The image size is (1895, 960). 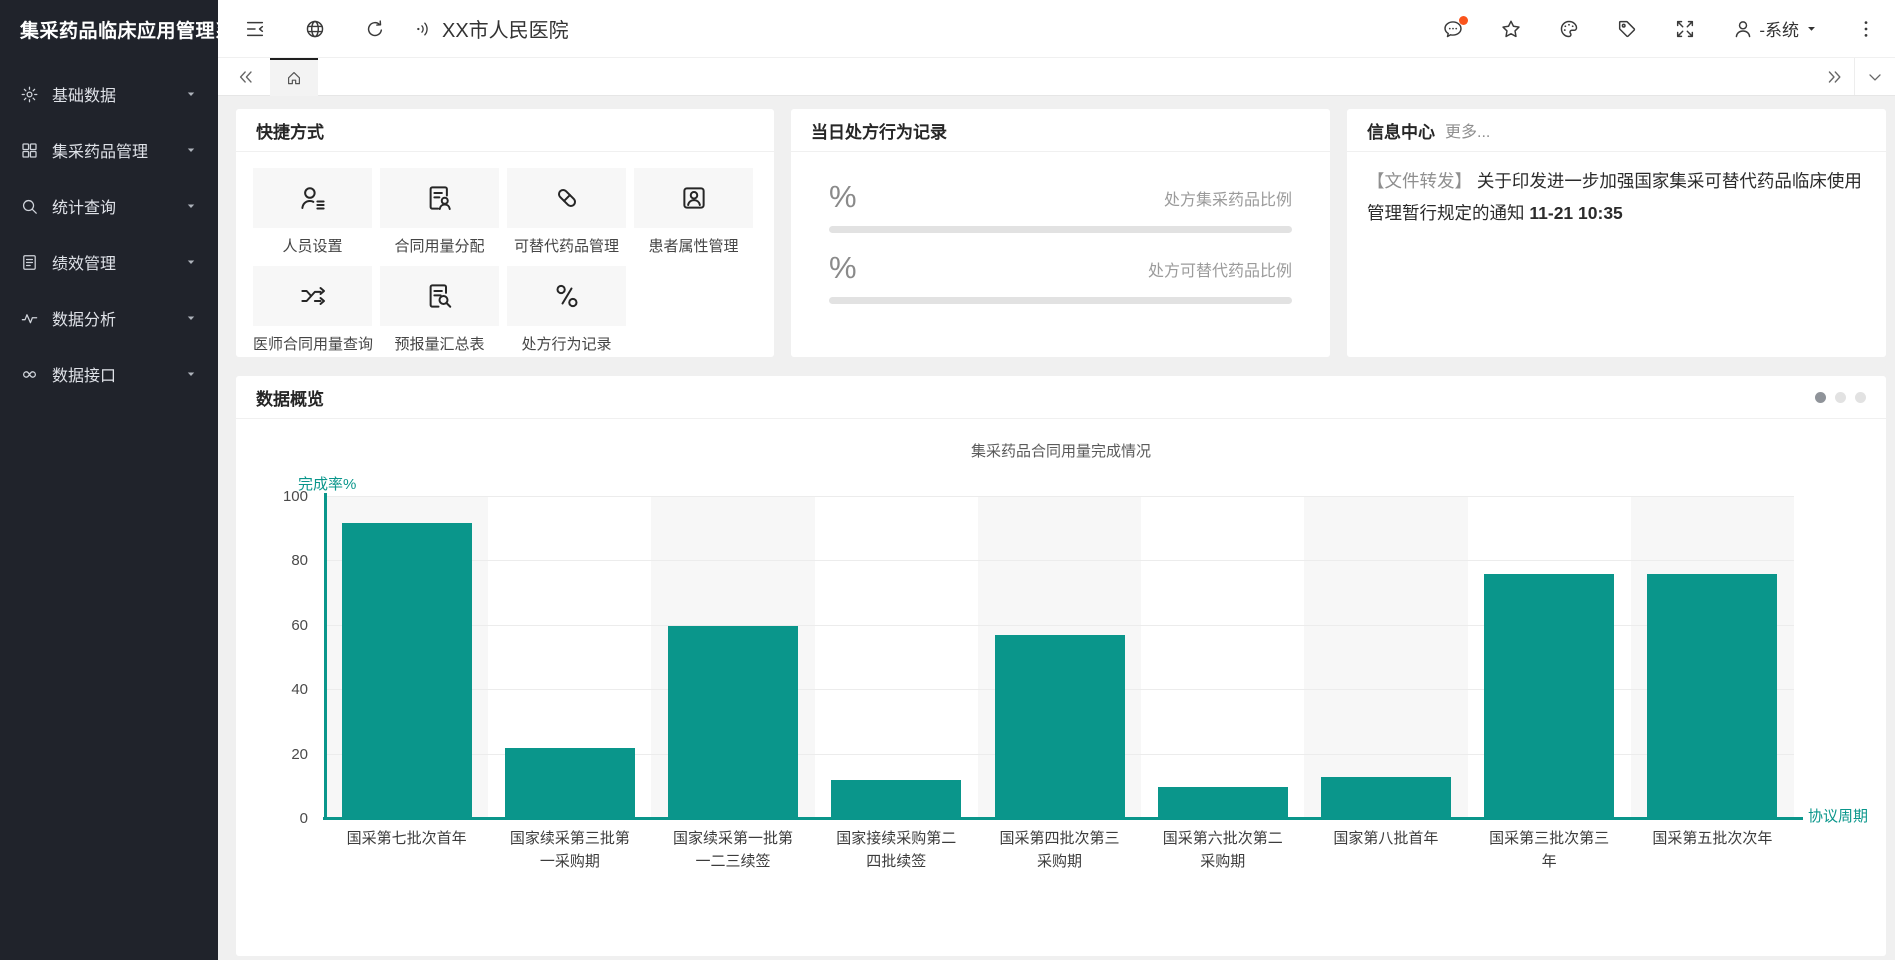 I want to click on metric-top: % 处方集采药品比例, so click(x=1060, y=196).